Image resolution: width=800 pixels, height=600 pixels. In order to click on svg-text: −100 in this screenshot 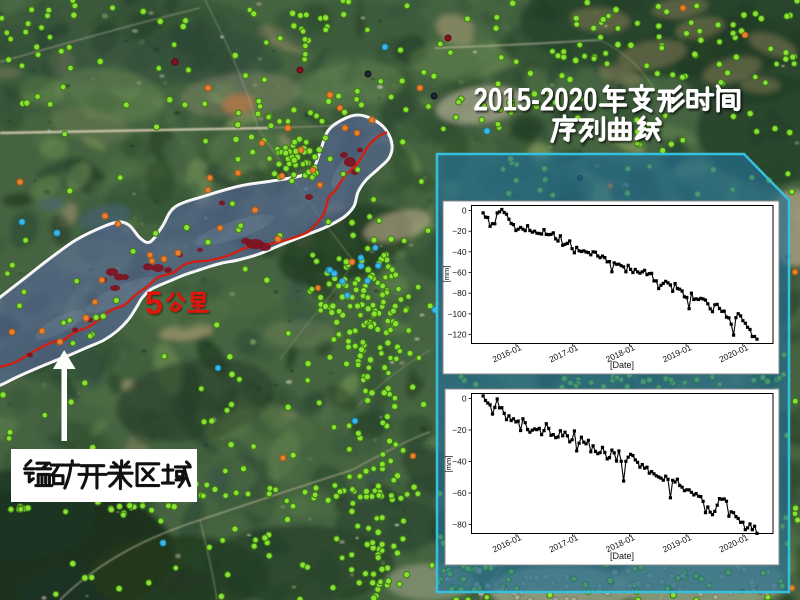, I will do `click(457, 314)`.